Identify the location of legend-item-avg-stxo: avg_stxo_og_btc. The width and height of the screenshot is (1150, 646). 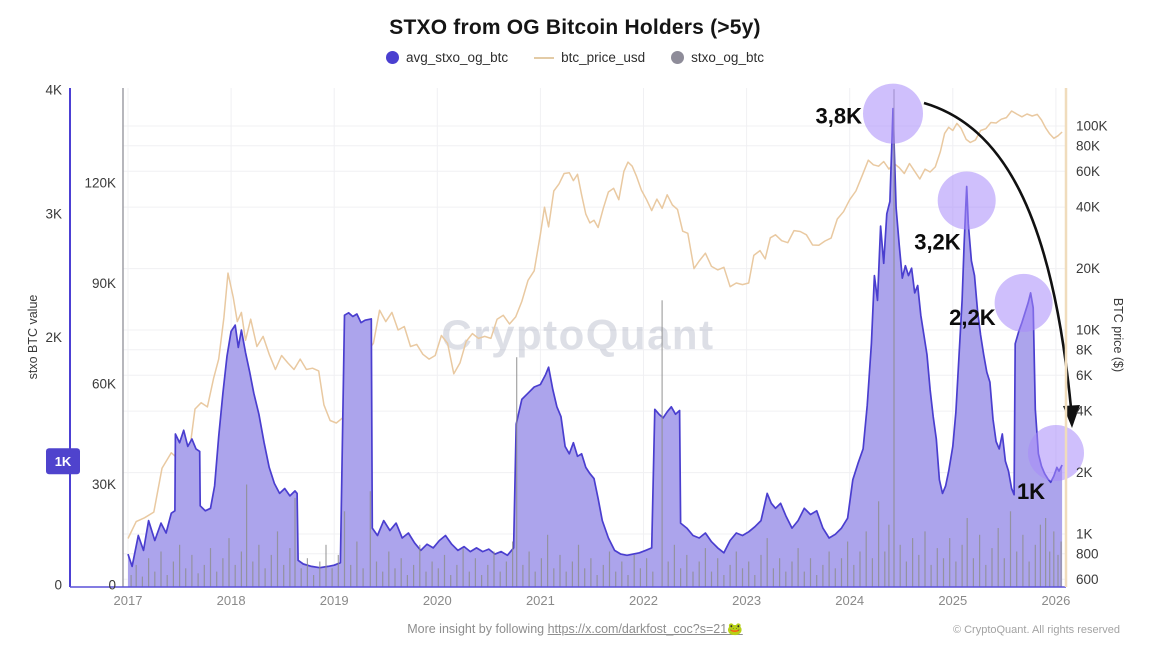
(447, 57).